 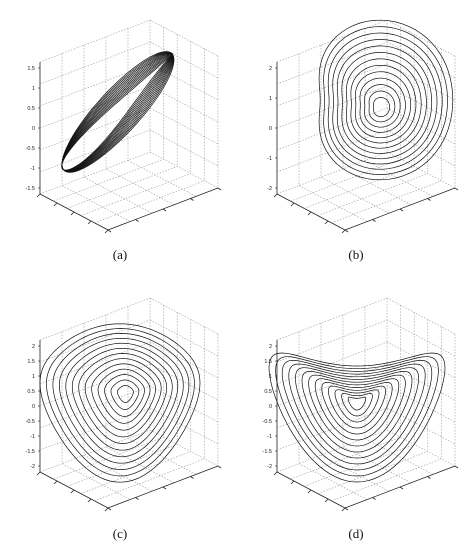 I want to click on panel-d-curves, so click(x=357, y=417).